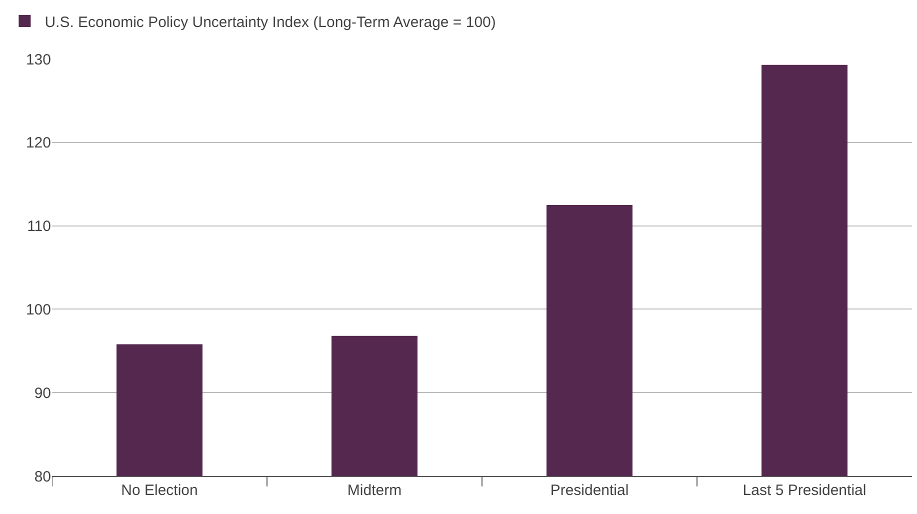  I want to click on legend-label: U.S. Economic Policy Uncertainty Index (Long-Term Average = 100), so click(270, 22).